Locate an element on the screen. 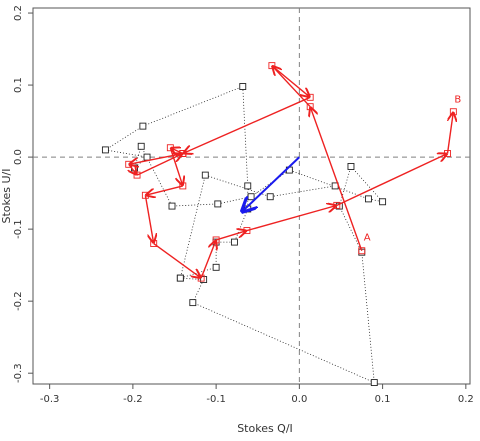  y-tick-label: -0.1 is located at coordinates (18, 229).